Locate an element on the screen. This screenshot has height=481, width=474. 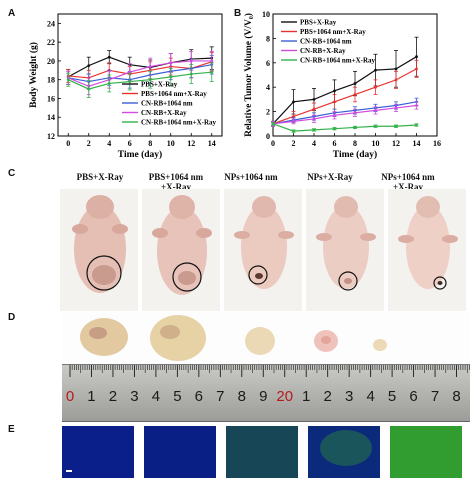
ruler-scale: 0 1 2 3 4 5 6 7 8 9 20 1 2 3 4 5 6 7 8 is located at coordinates (268, 385).